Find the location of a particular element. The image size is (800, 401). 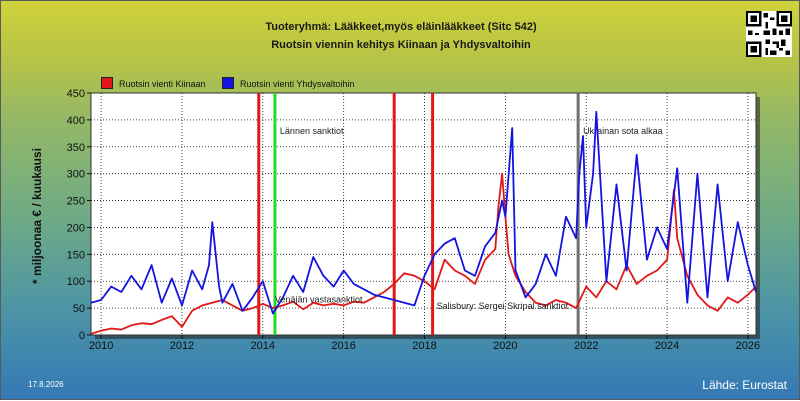

y-tick-label: 150 is located at coordinates (76, 255).